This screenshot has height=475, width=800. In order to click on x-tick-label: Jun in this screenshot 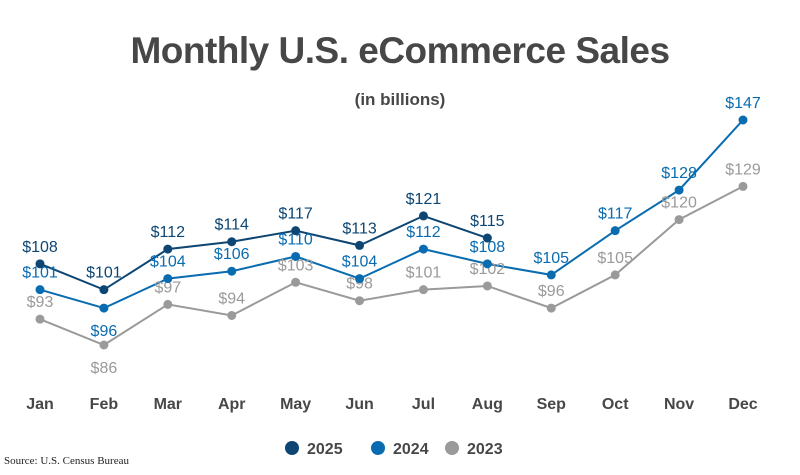, I will do `click(359, 404)`.